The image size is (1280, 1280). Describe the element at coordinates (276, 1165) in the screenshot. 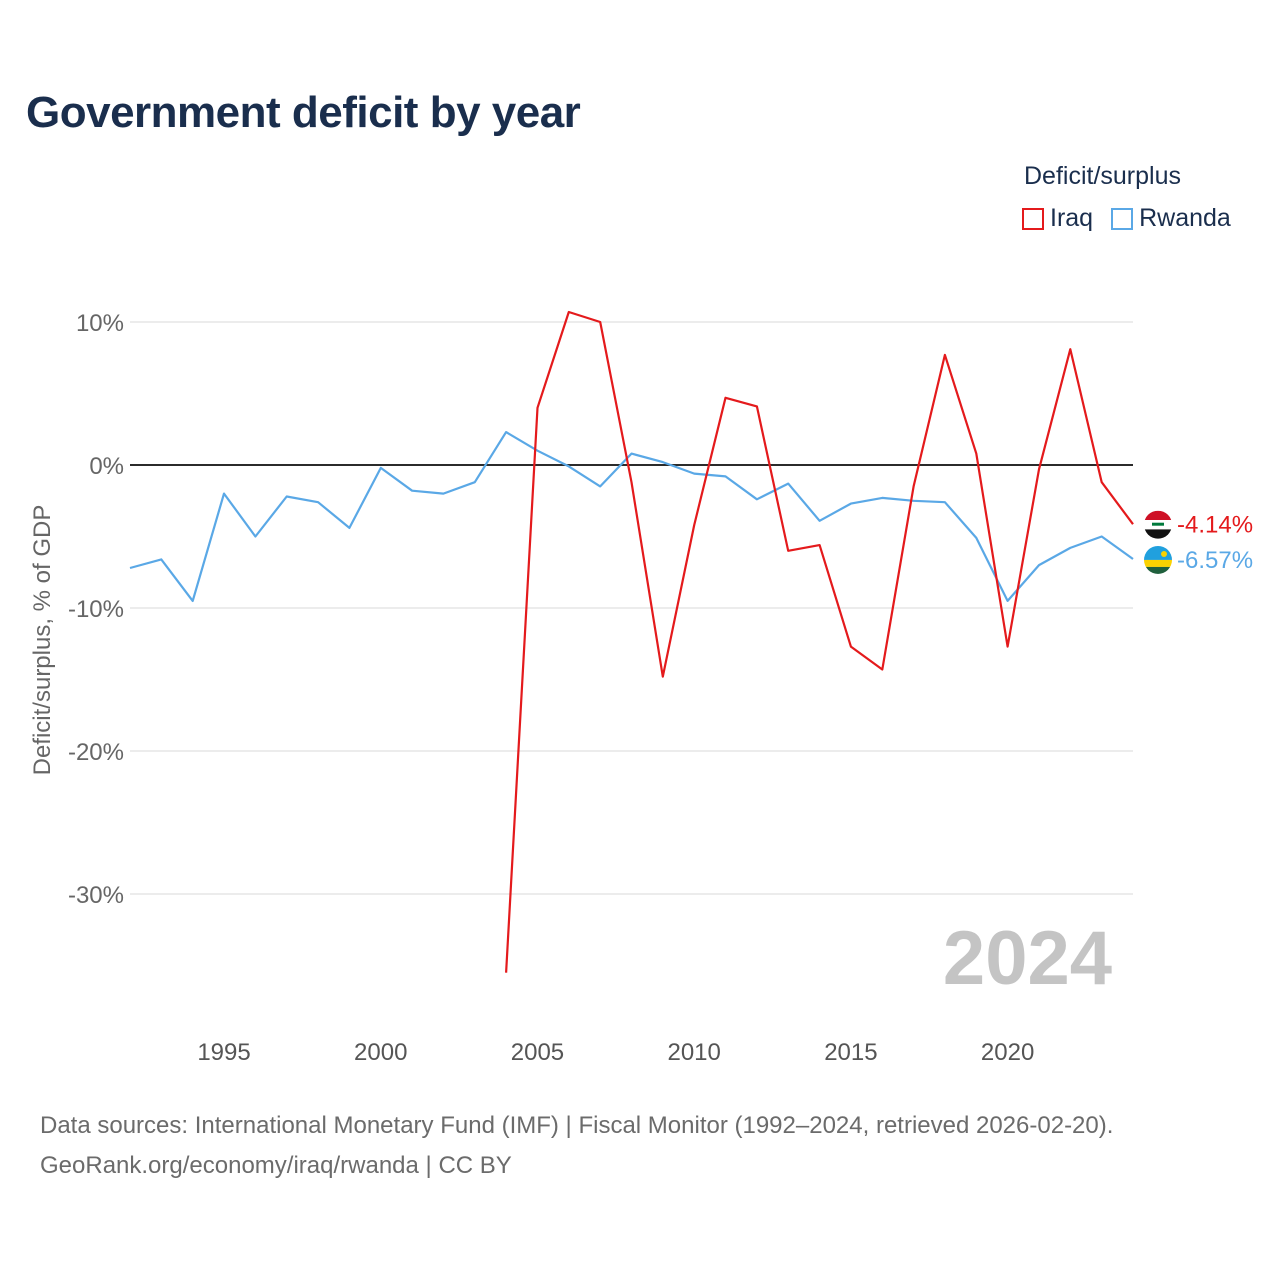

I see `attribution-text: GeoRank.org/economy/iraq/rwanda | CC BY` at that location.